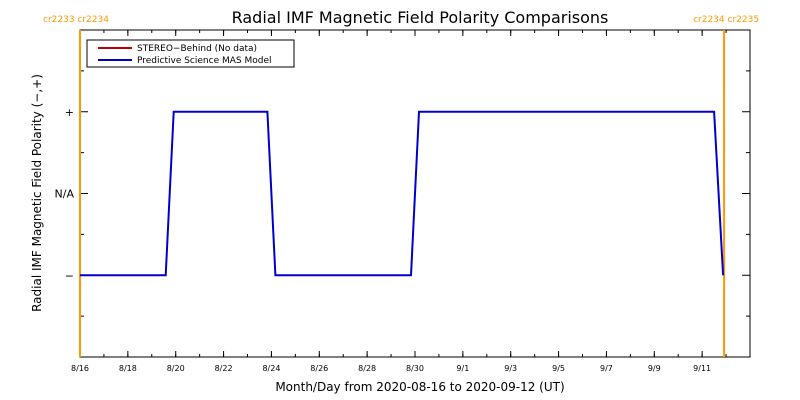 This screenshot has height=400, width=800. I want to click on x-tick-label: 8/30, so click(415, 368).